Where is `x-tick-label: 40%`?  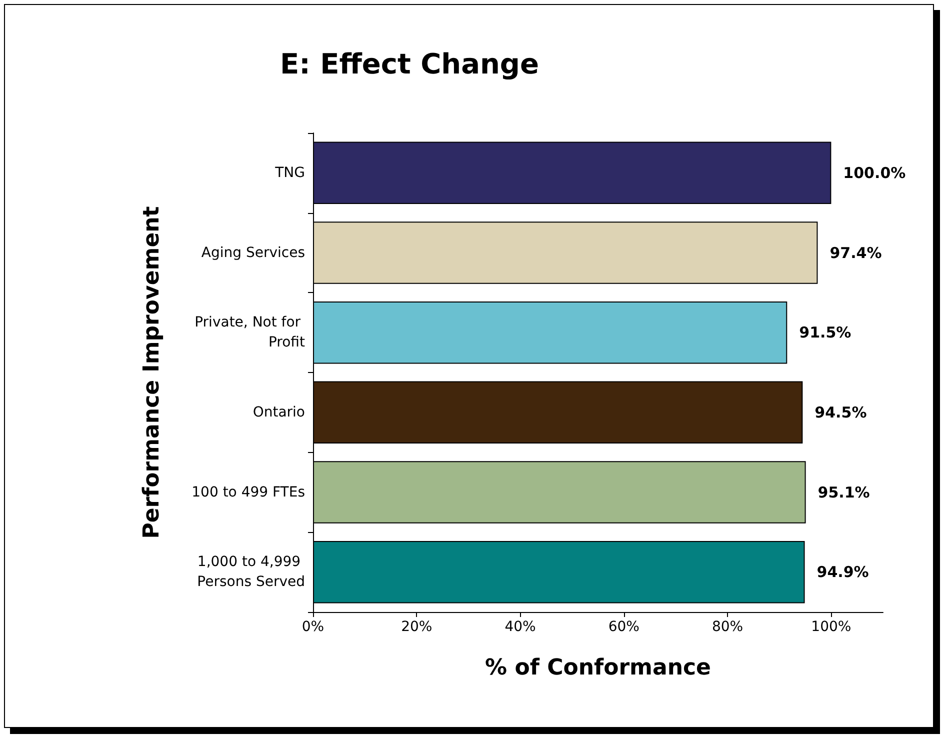 x-tick-label: 40% is located at coordinates (520, 627).